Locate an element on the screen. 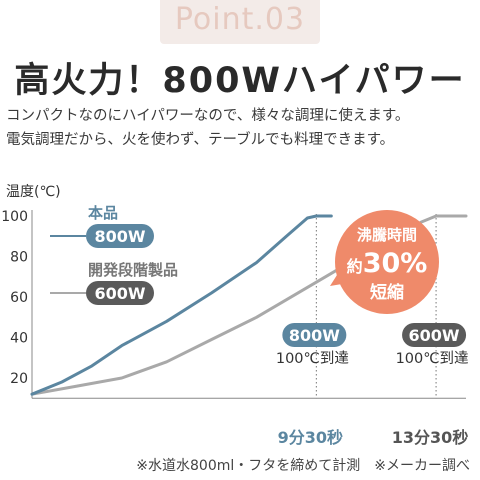 The width and height of the screenshot is (480, 480). time-label-1: 9分30秒 is located at coordinates (310, 437).